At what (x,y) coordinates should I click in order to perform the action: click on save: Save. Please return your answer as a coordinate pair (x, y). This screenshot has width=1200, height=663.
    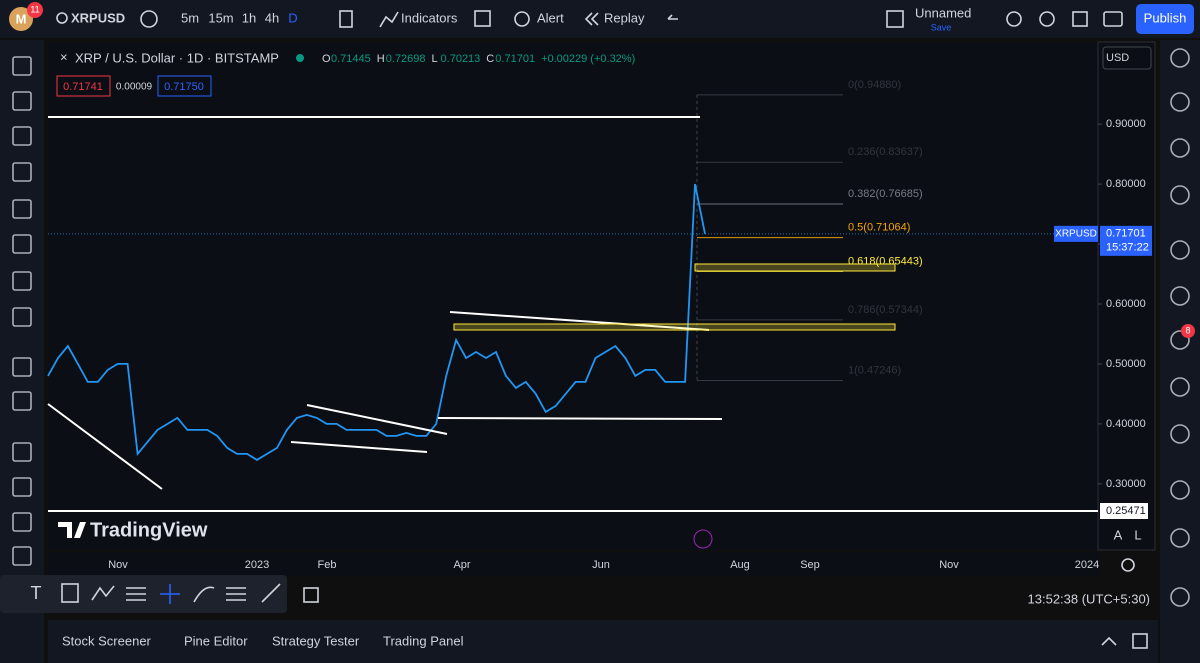
    Looking at the image, I should click on (941, 27).